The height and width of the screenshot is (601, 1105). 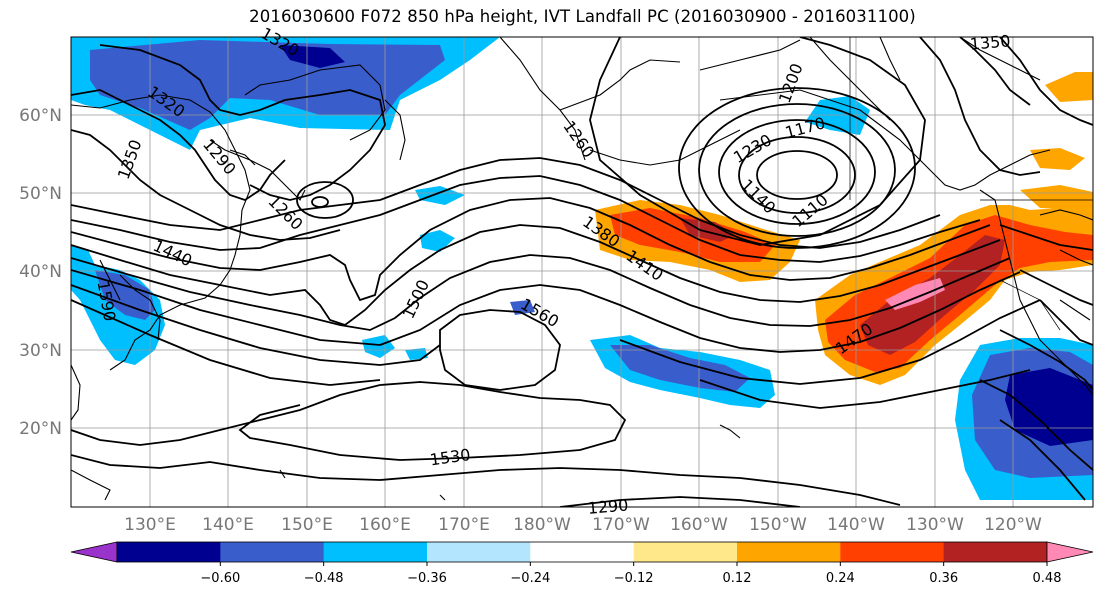 What do you see at coordinates (40, 429) in the screenshot?
I see `lat-label-20n: 20°N` at bounding box center [40, 429].